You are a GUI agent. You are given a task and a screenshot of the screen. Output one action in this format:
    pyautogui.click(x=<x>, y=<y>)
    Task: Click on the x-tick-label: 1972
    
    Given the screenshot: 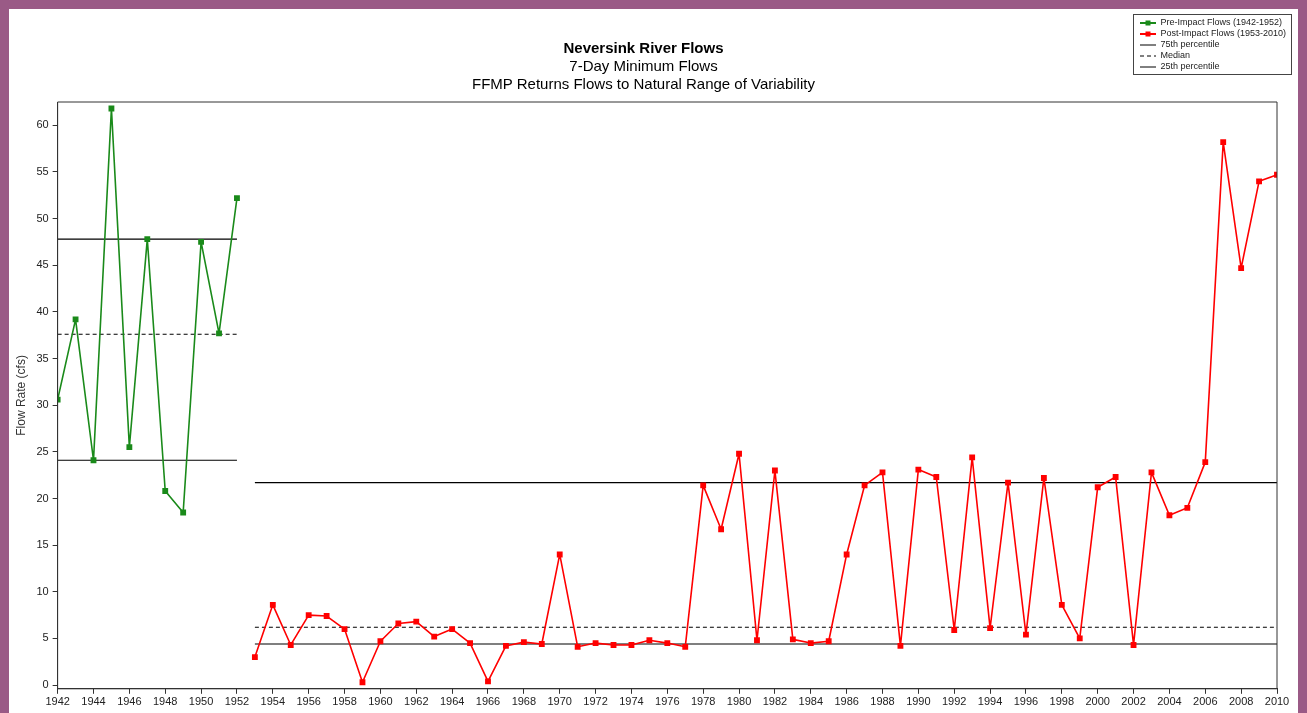 What is the action you would take?
    pyautogui.click(x=595, y=701)
    